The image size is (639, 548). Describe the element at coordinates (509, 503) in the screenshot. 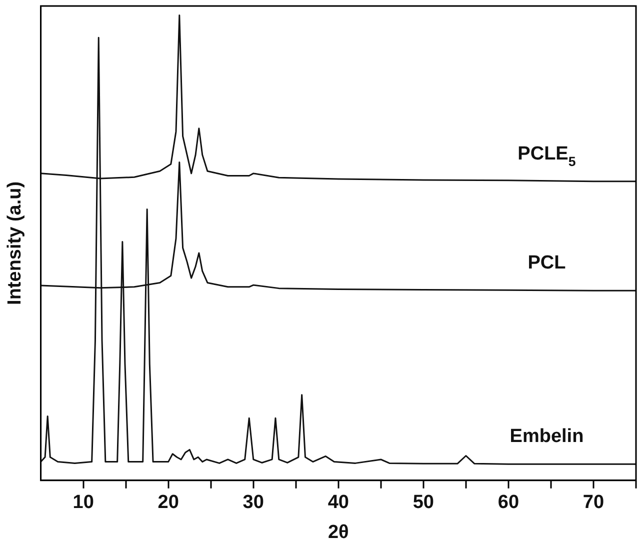

I see `x-tick-label: 60` at that location.